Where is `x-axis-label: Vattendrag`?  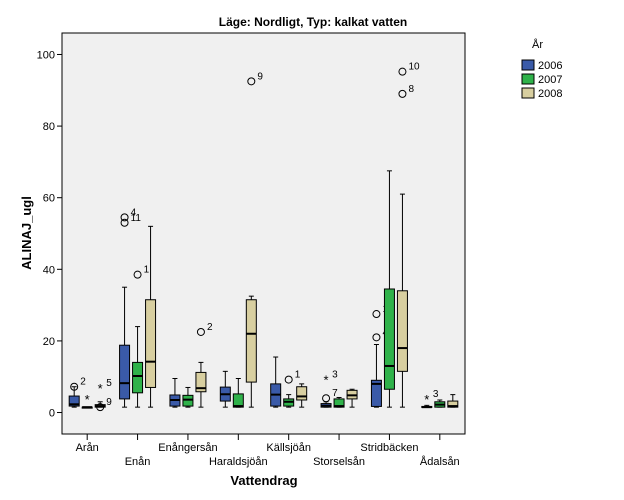
x-axis-label: Vattendrag is located at coordinates (263, 480).